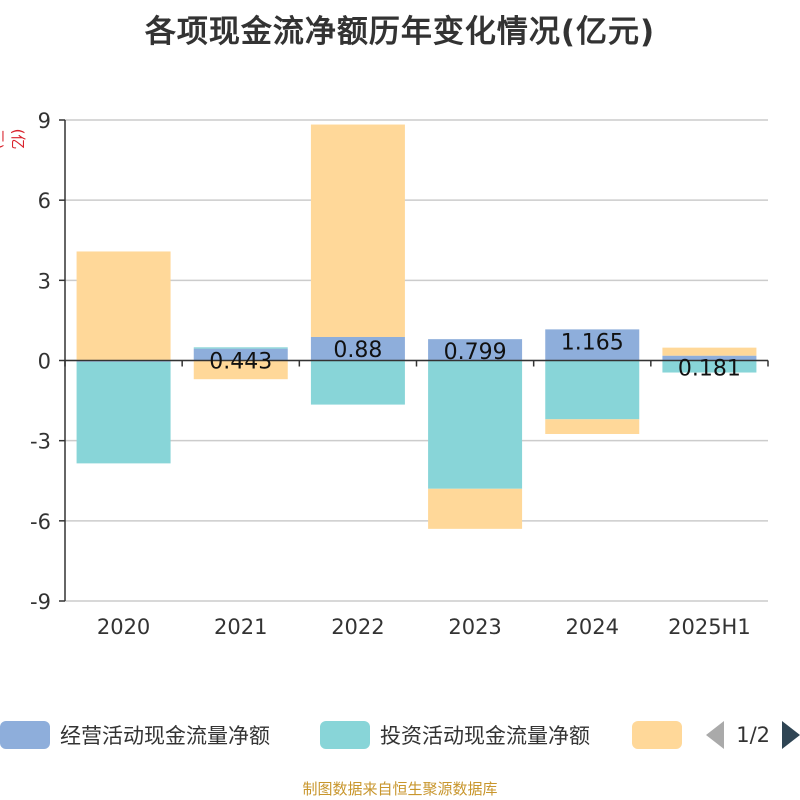 This screenshot has width=800, height=800. I want to click on data-label: 0.181, so click(709, 369).